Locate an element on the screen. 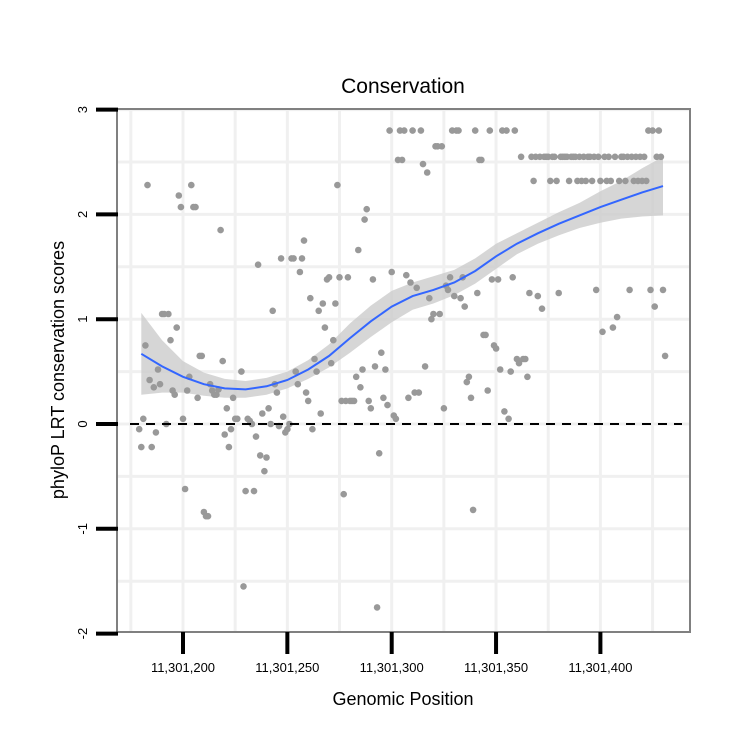 Image resolution: width=750 pixels, height=750 pixels. chart-title: Conservation is located at coordinates (403, 86).